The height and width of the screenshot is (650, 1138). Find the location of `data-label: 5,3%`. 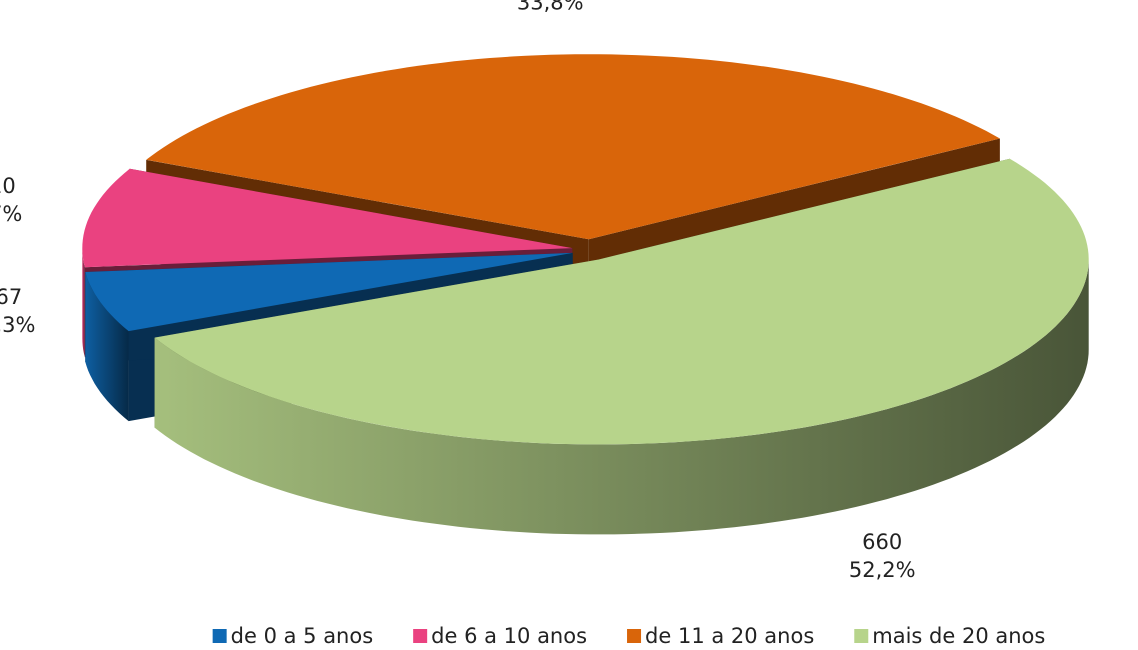

data-label: 5,3% is located at coordinates (17, 325).